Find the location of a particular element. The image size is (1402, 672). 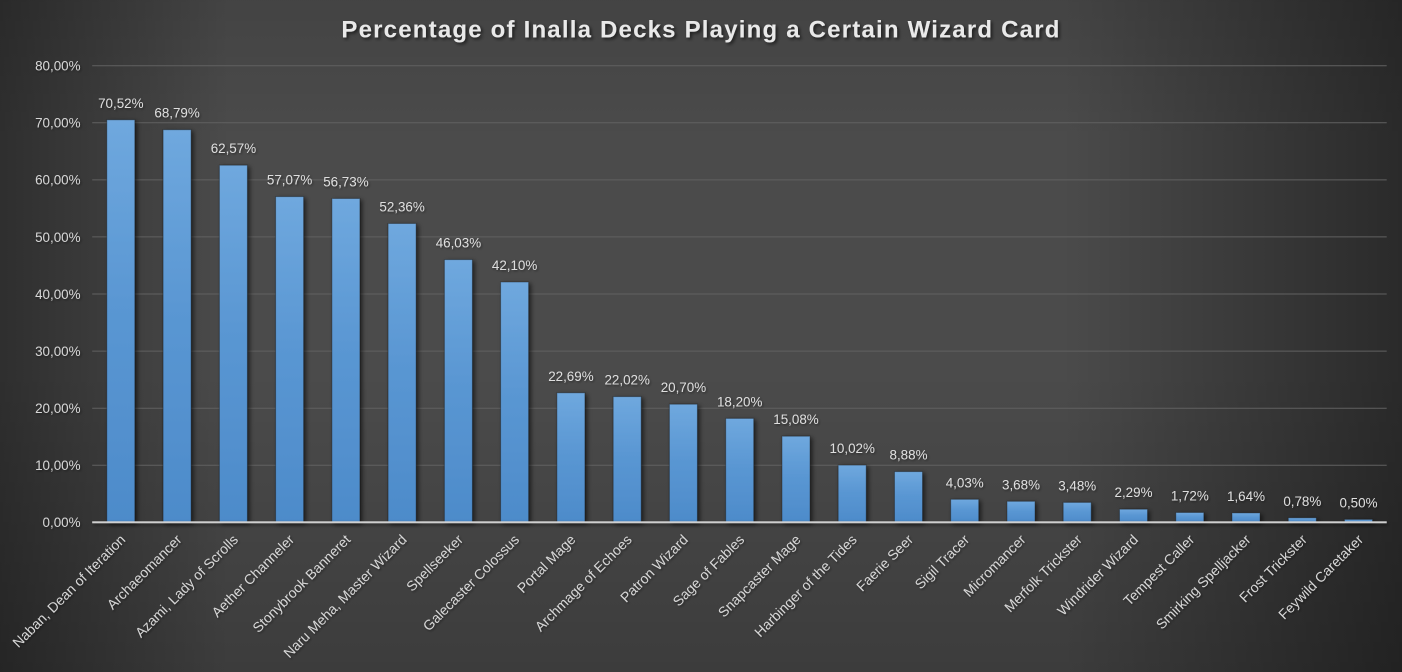

svg-text: 1,64% is located at coordinates (1246, 496).